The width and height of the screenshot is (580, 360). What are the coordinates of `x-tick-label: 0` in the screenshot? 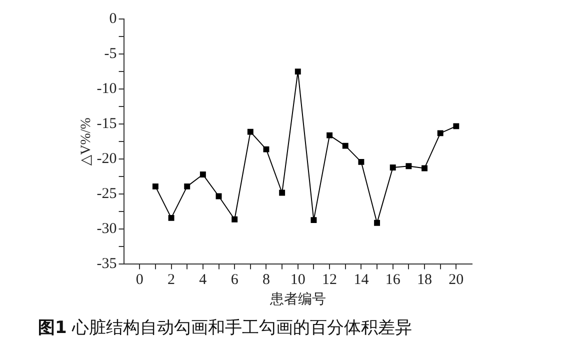 It's located at (140, 280).